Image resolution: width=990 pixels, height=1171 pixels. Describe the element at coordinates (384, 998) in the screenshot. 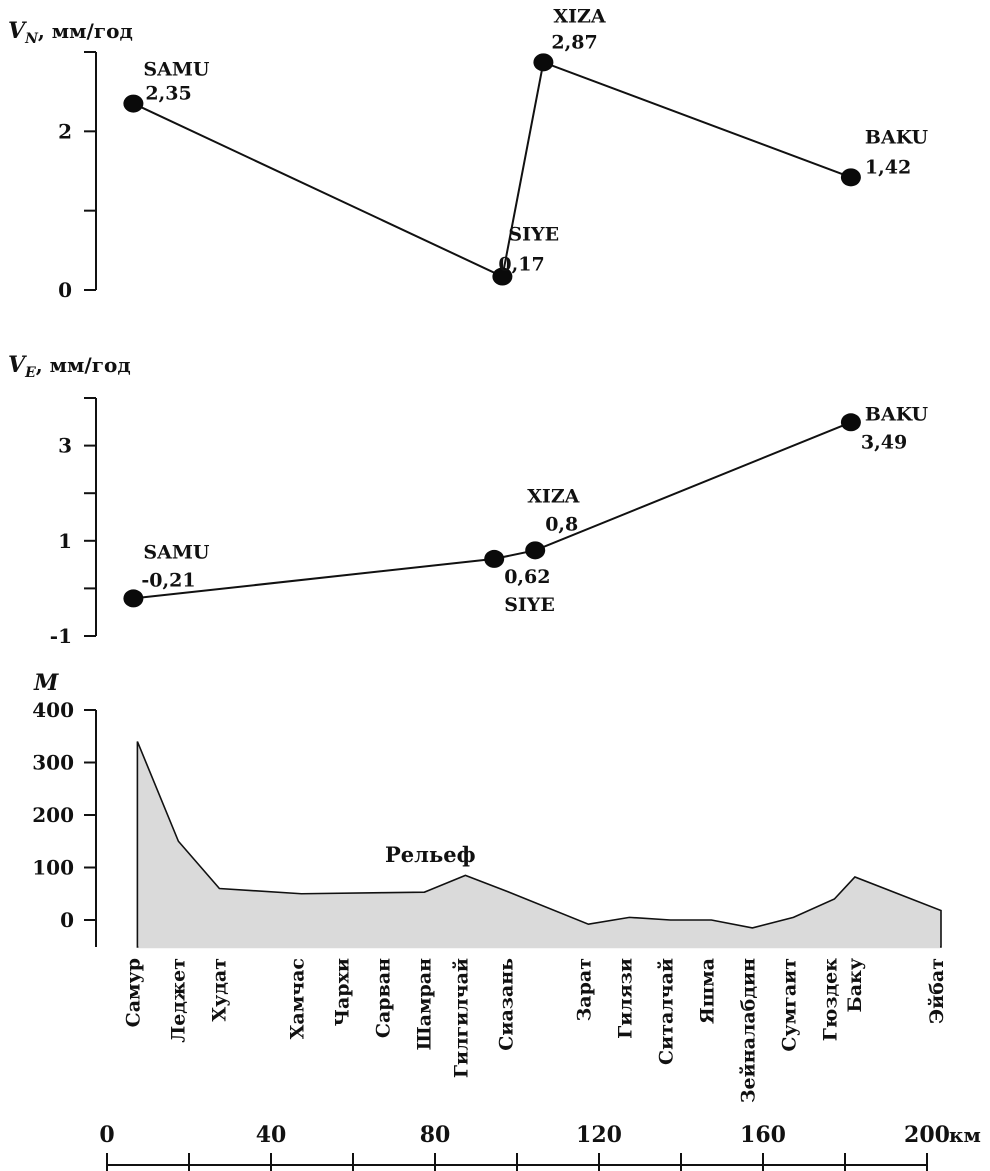

I see `place-label: Сарван` at that location.